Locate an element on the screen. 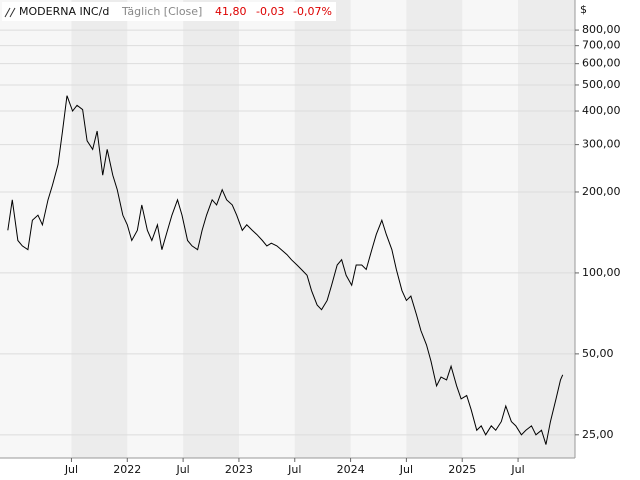  header-background is located at coordinates (169, 11).